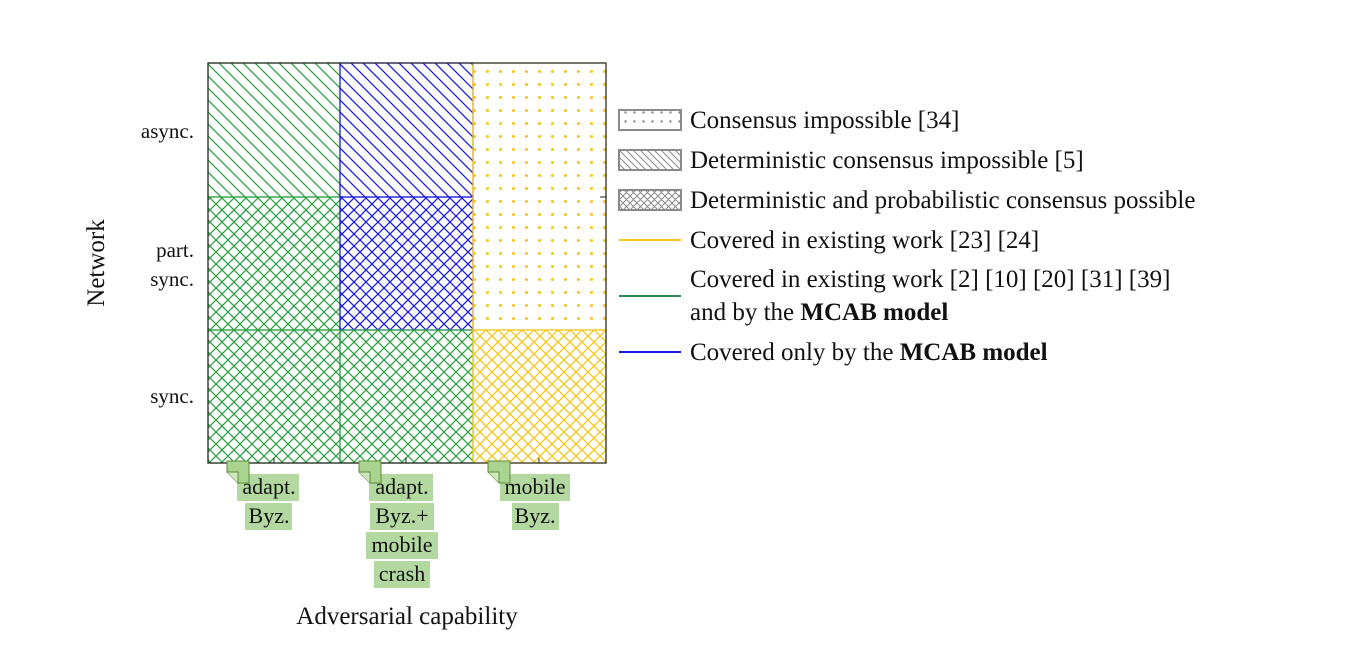 Image resolution: width=1353 pixels, height=646 pixels. I want to click on legend-label: Consensus impossible [34], so click(824, 120).